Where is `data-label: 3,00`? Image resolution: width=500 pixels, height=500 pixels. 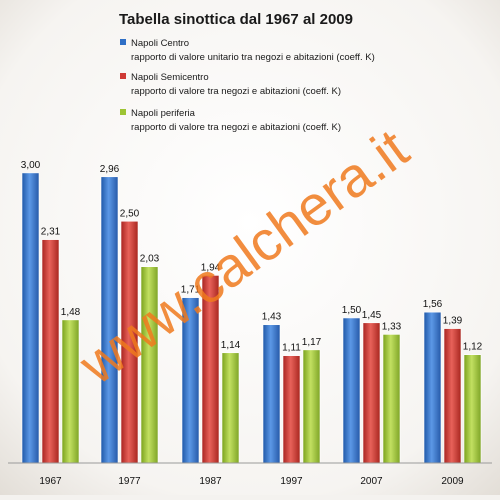 data-label: 3,00 is located at coordinates (31, 165).